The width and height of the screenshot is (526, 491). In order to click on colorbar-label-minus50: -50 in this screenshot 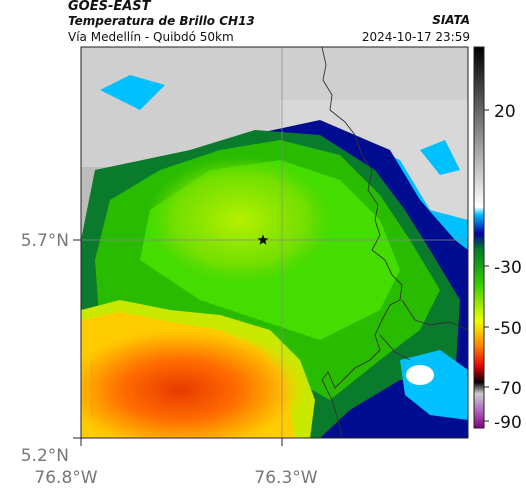, I will do `click(508, 329)`.